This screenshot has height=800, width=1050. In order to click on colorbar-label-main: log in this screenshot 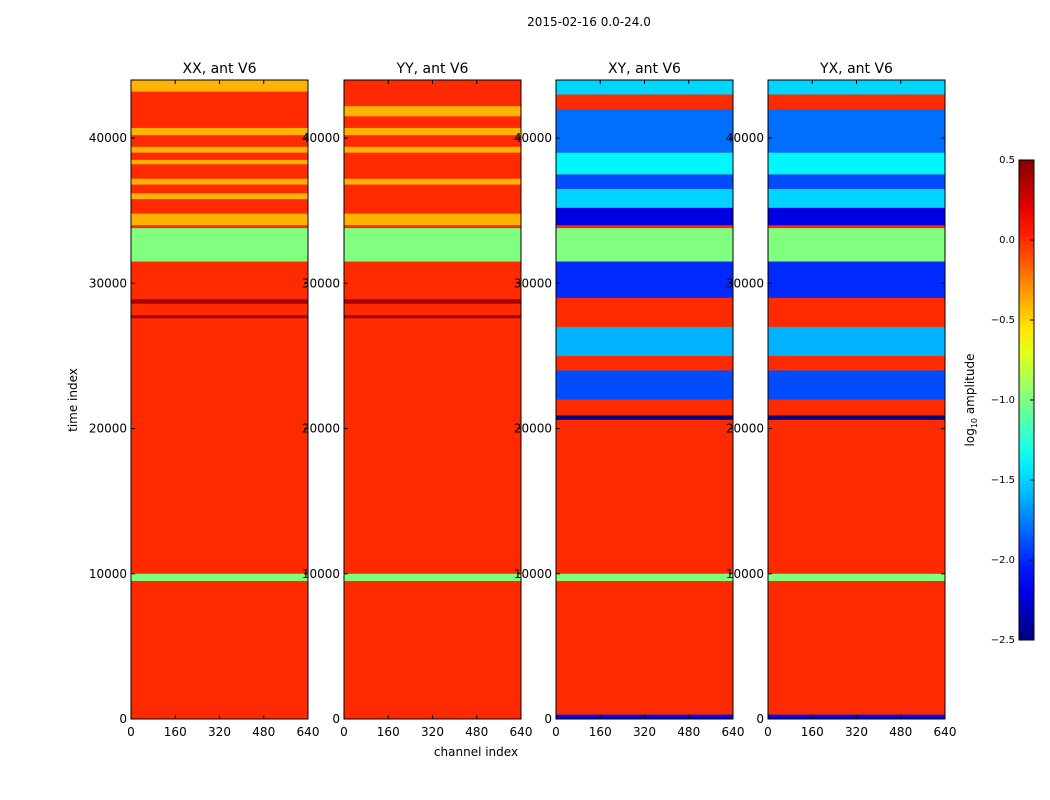, I will do `click(970, 437)`.